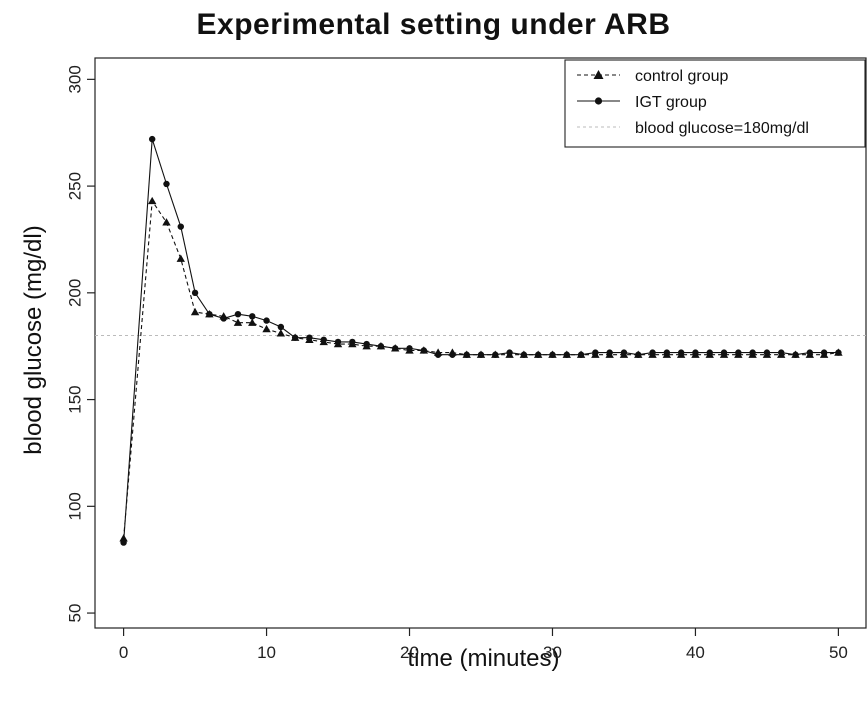 This screenshot has width=867, height=703. Describe the element at coordinates (722, 128) in the screenshot. I see `legend-label-2: blood glucose=180mg/dl` at that location.